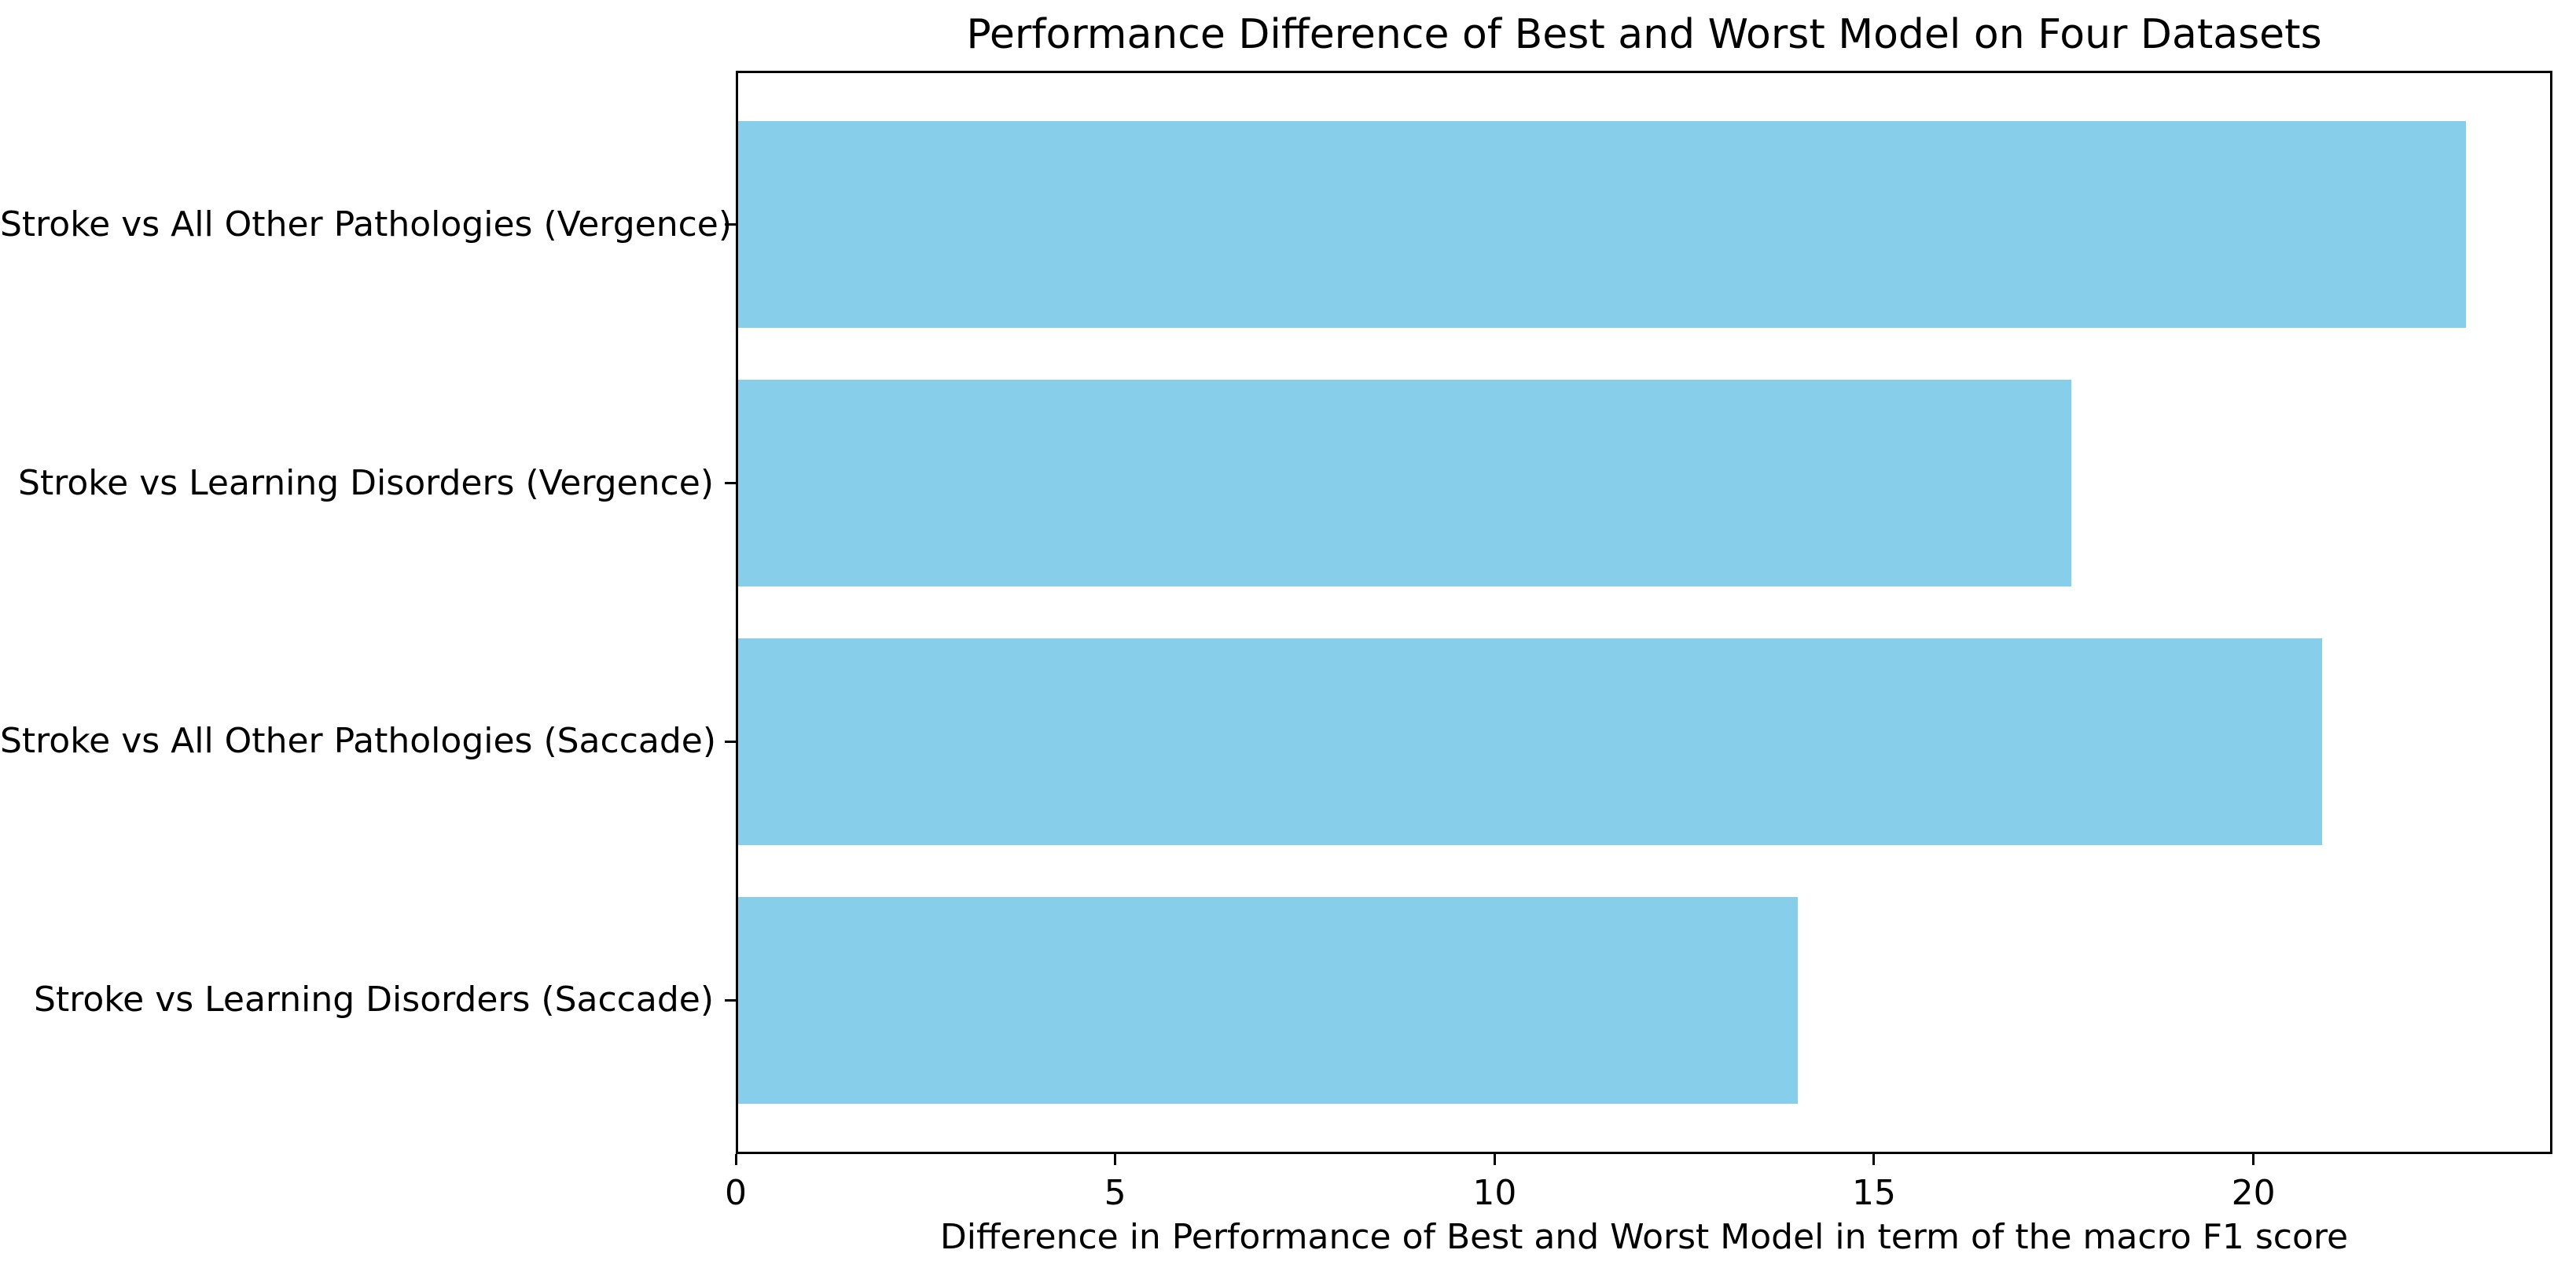 The height and width of the screenshot is (1261, 2576). Describe the element at coordinates (366, 482) in the screenshot. I see `y-tick-label-1: Stroke vs Learning Disorders (Vergence)` at that location.